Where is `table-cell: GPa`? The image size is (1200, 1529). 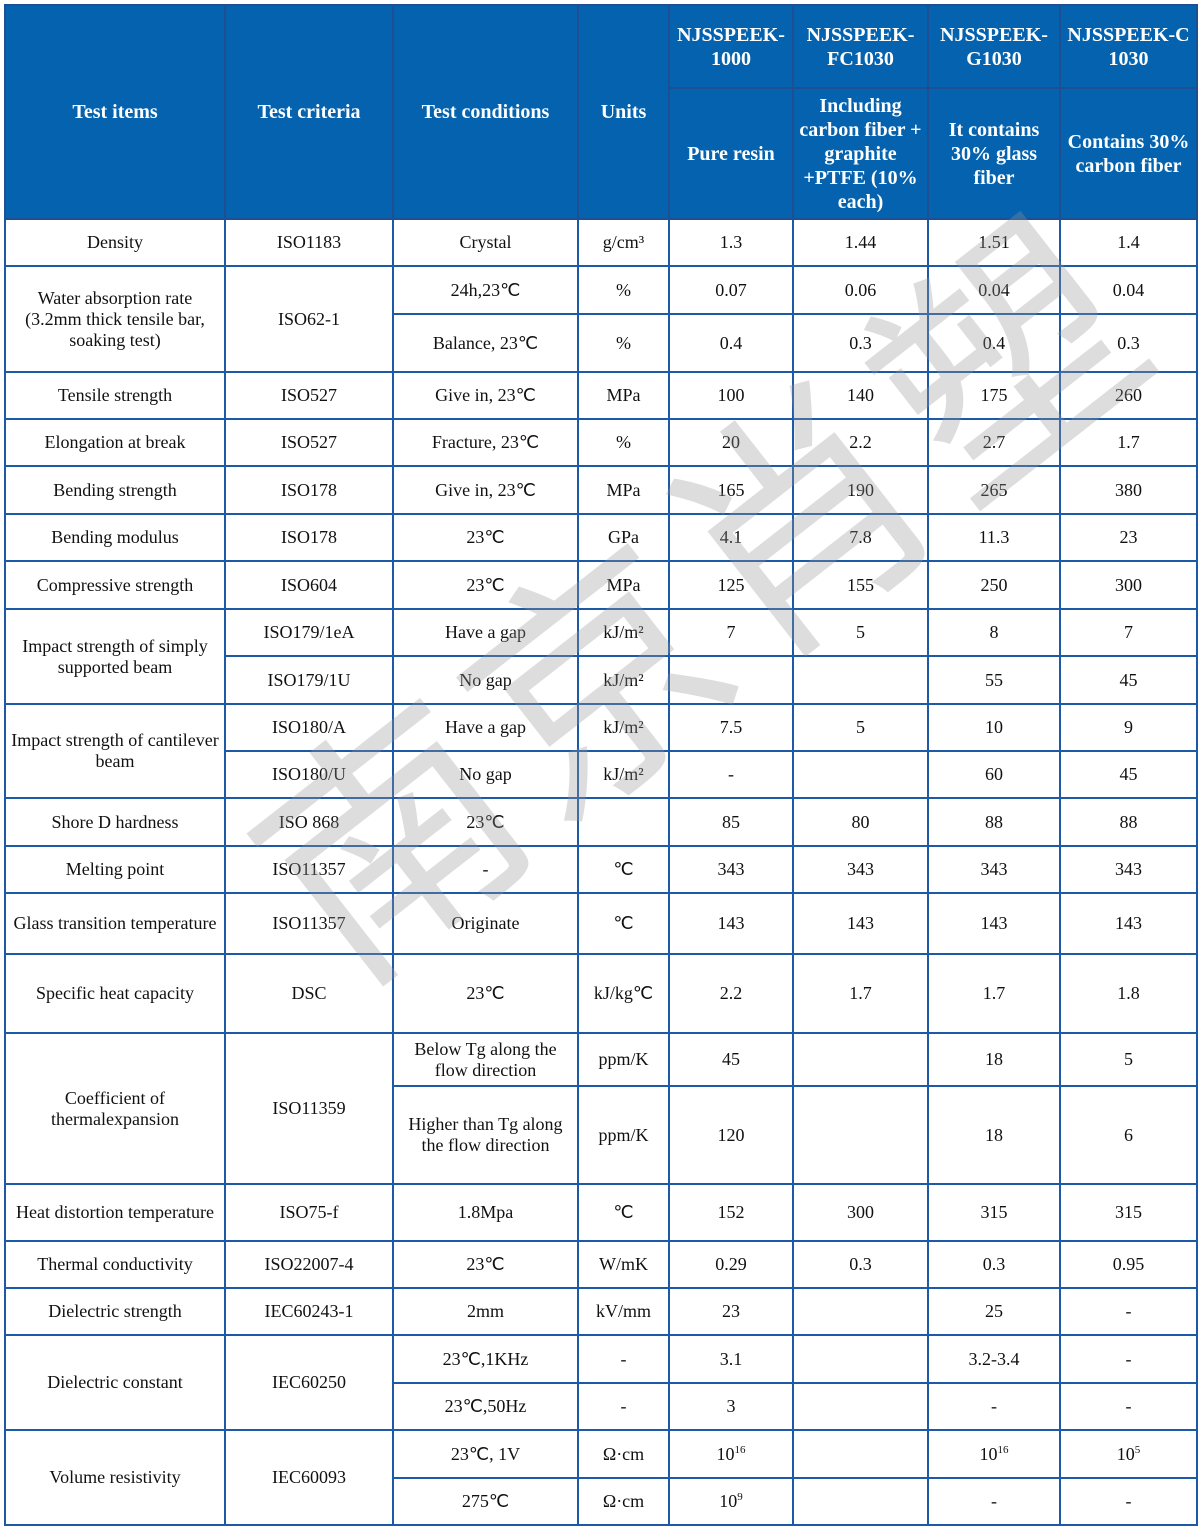
table-cell: GPa is located at coordinates (623, 537).